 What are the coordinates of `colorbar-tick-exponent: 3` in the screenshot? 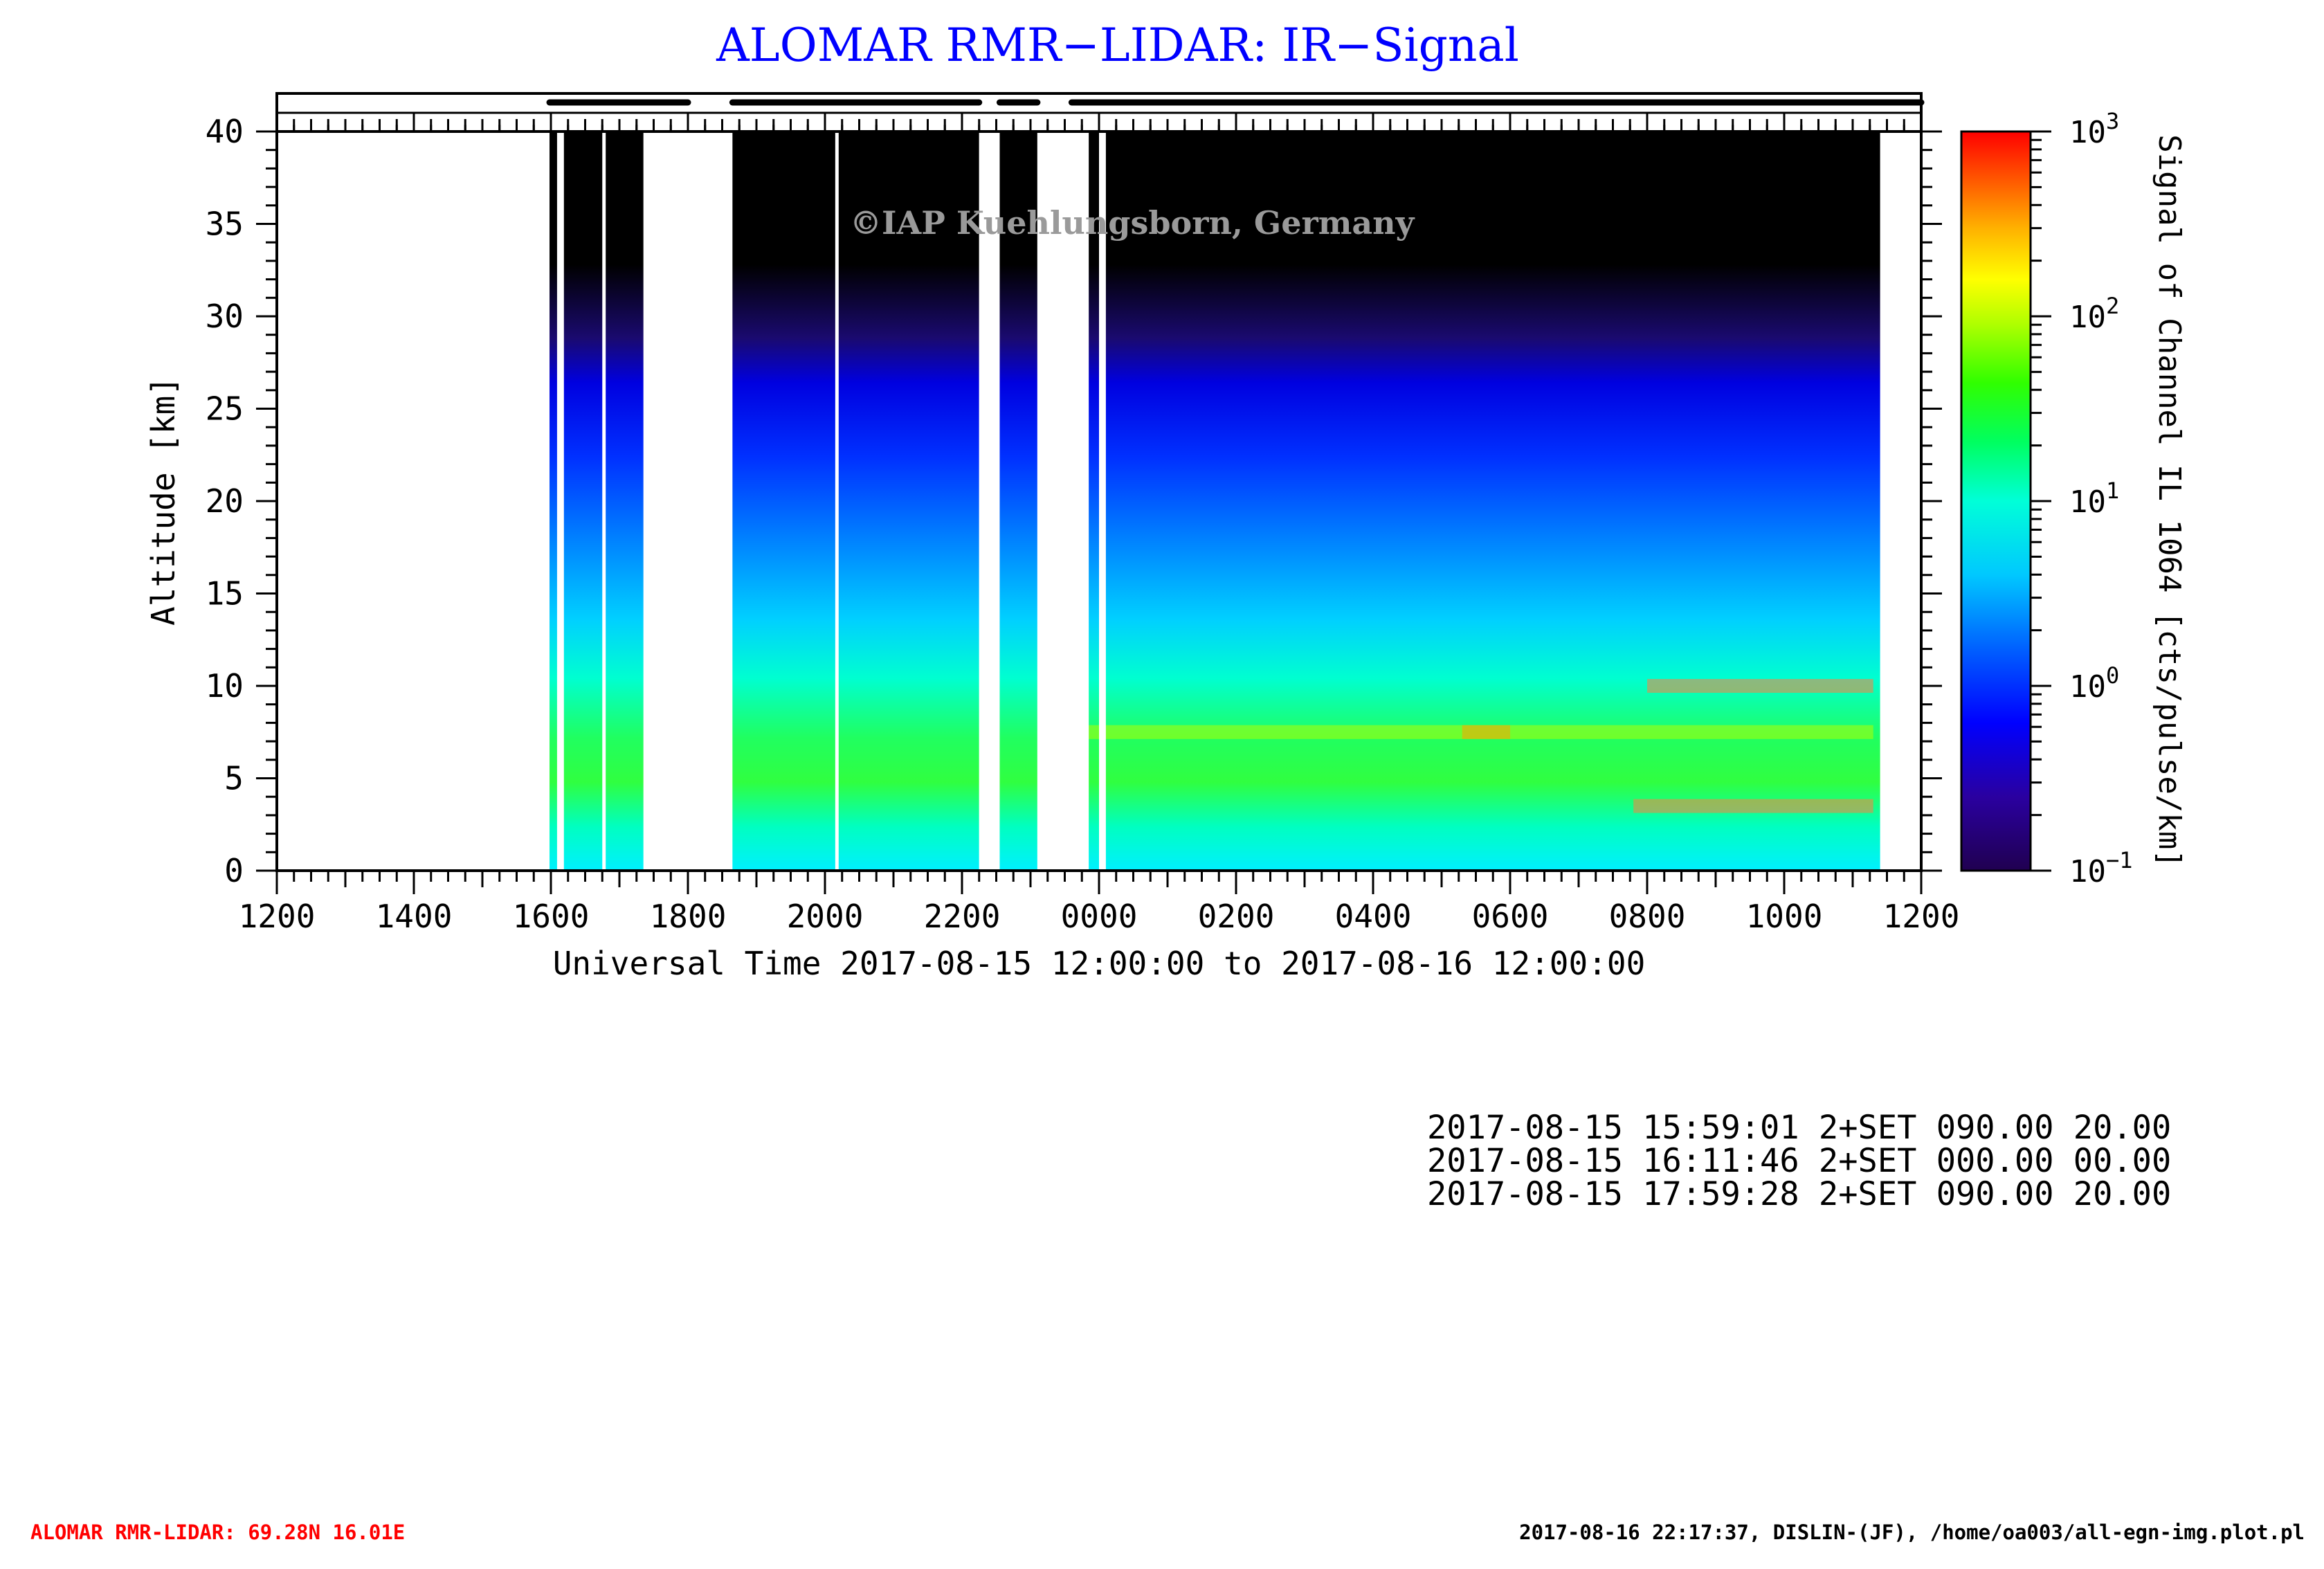 It's located at (2112, 121).